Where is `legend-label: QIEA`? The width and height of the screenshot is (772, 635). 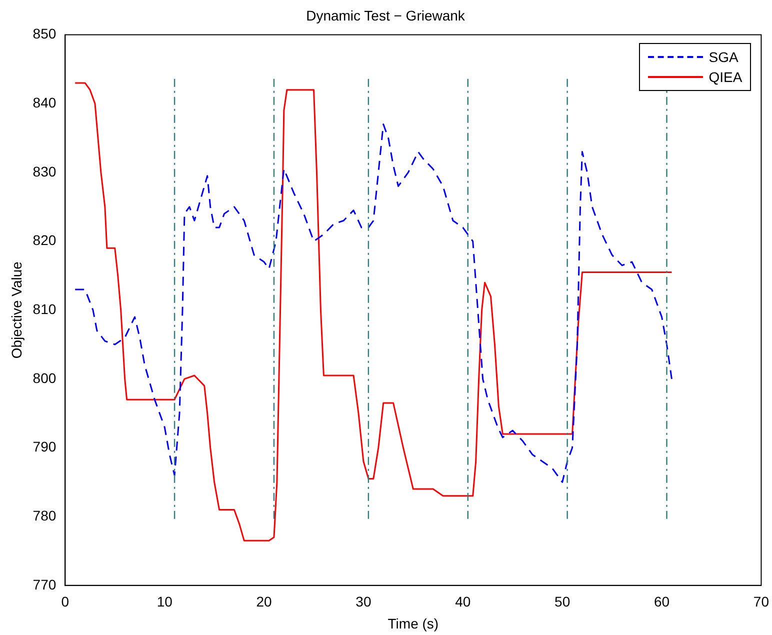 legend-label: QIEA is located at coordinates (725, 76).